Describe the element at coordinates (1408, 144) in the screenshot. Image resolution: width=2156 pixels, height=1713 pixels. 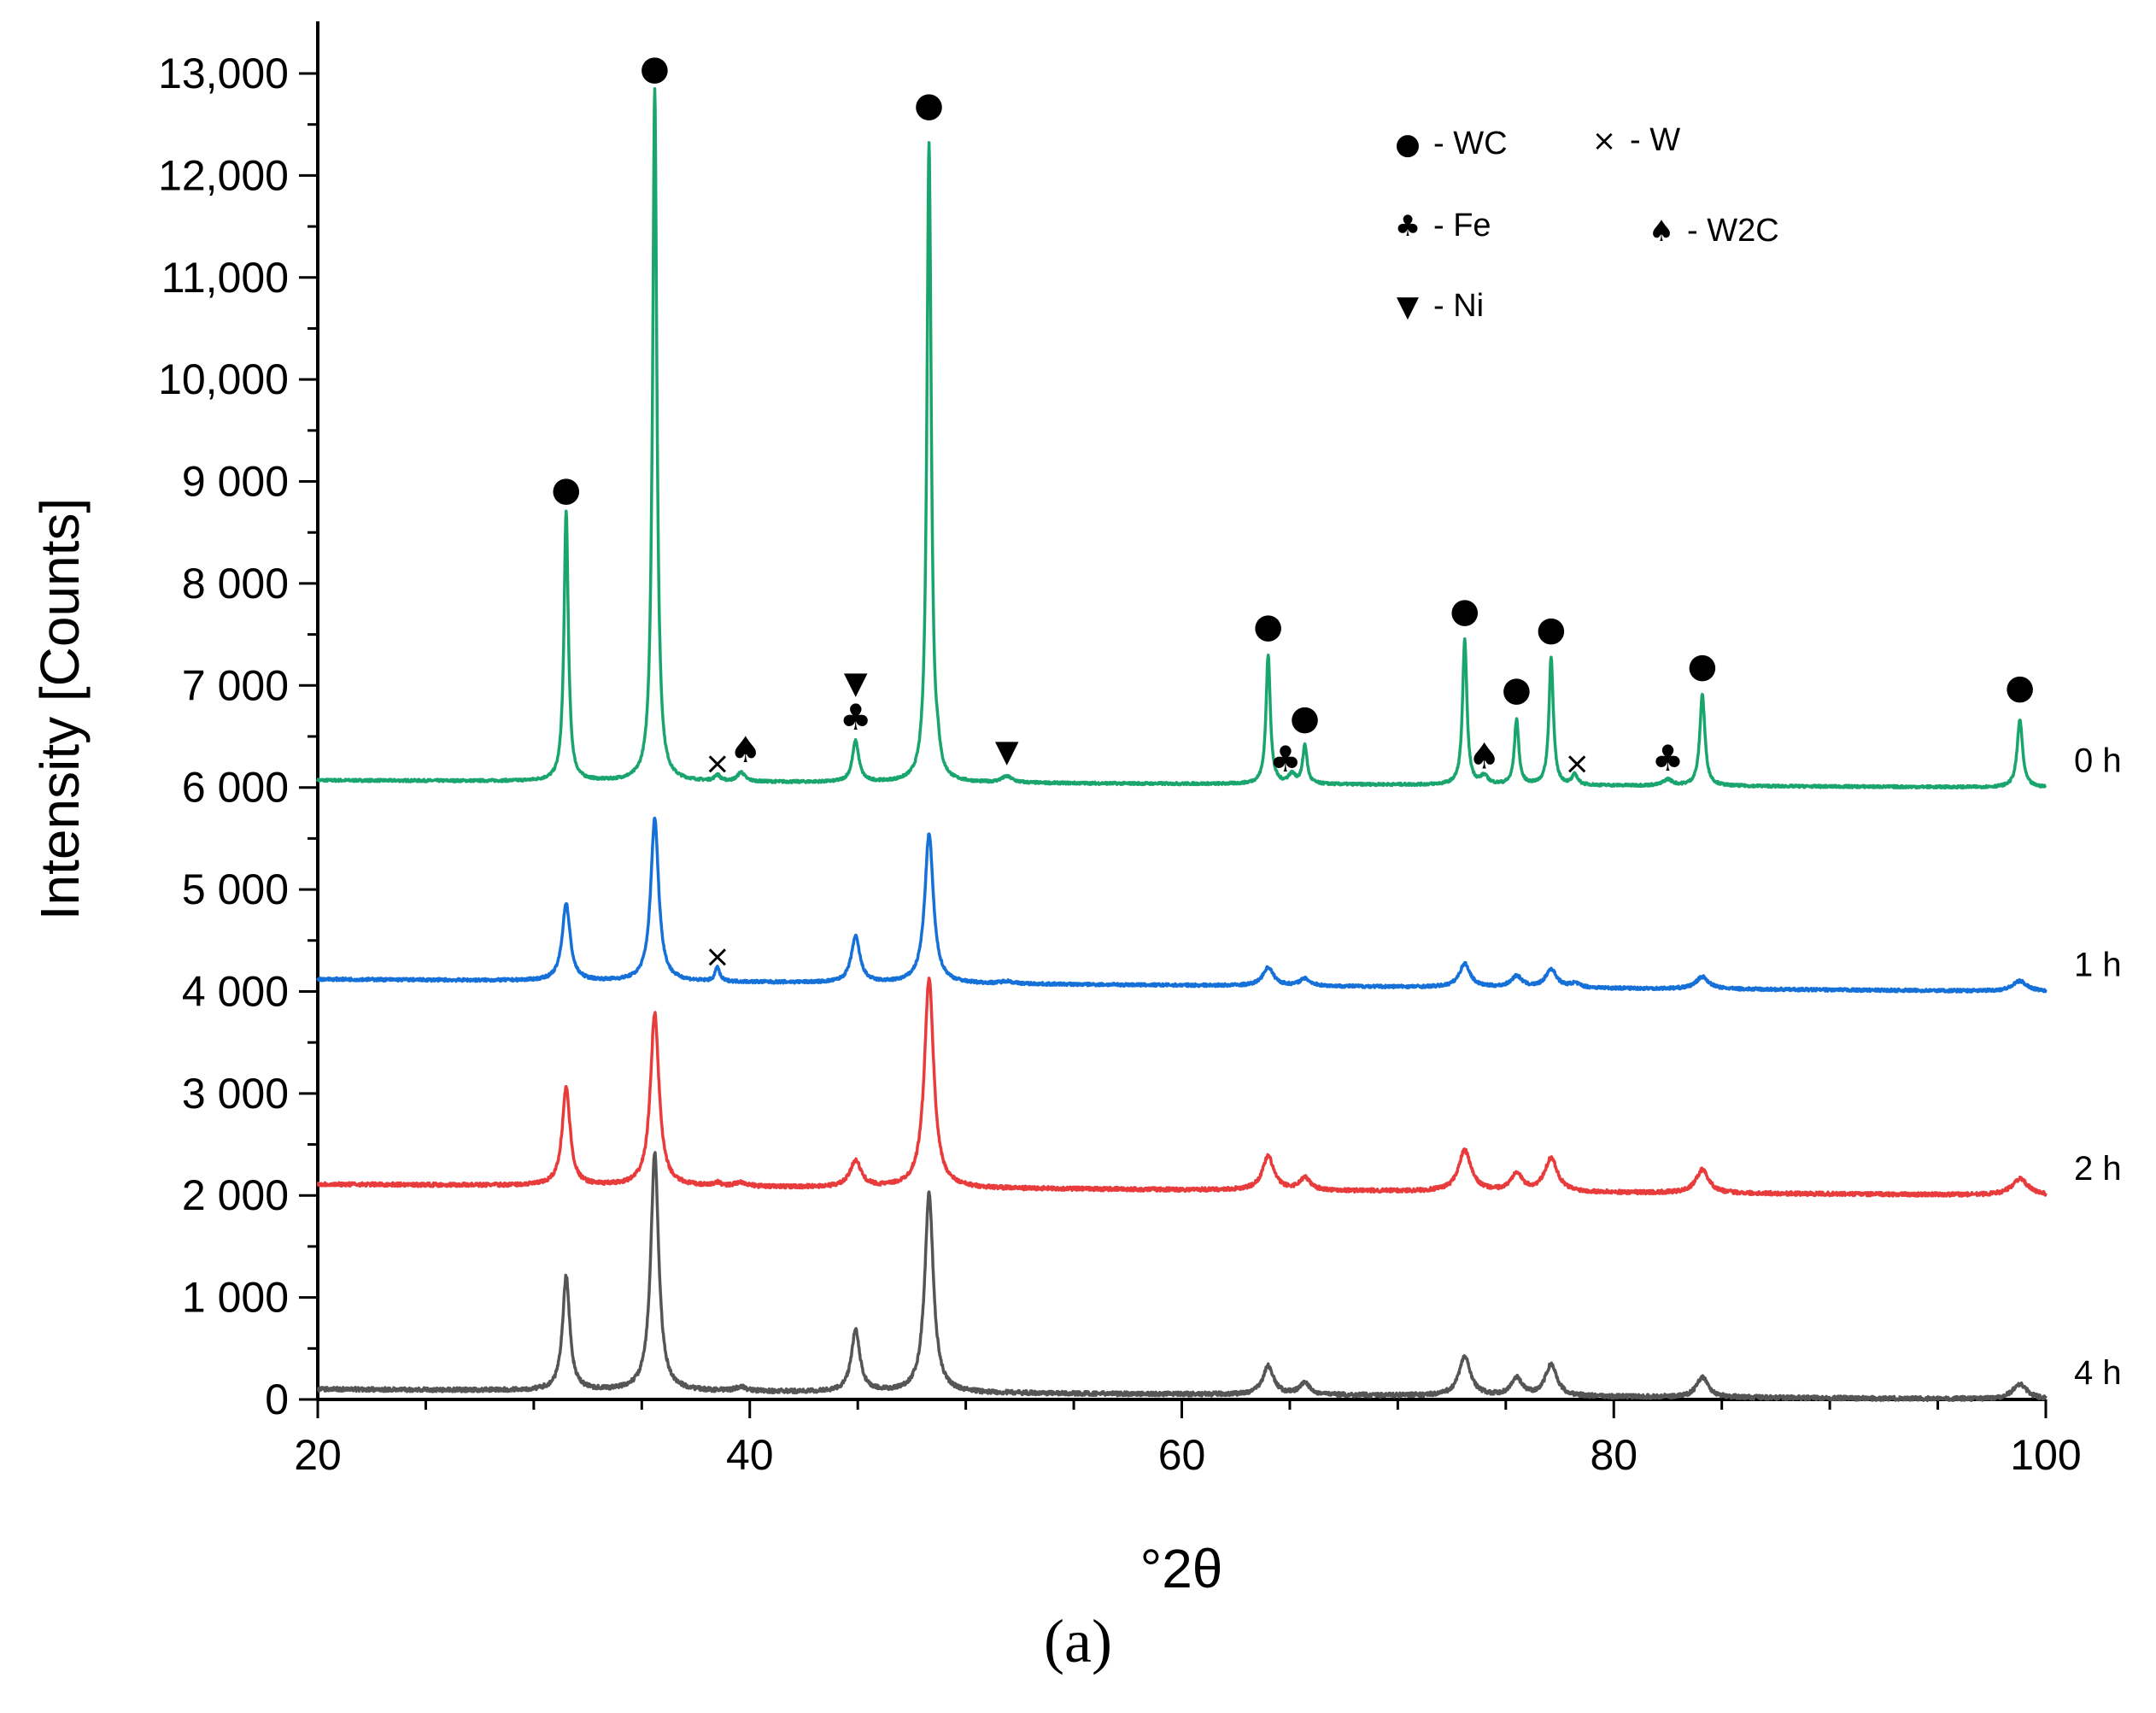
I see `wc-legend-symbol: ●` at that location.